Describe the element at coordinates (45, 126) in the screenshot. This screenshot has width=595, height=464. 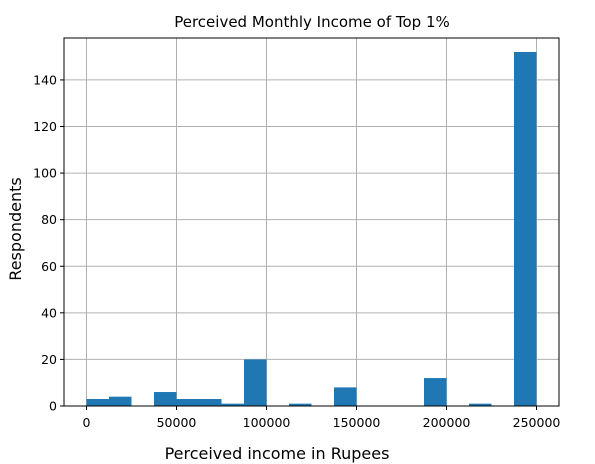
I see `y-tick-label: 120` at that location.